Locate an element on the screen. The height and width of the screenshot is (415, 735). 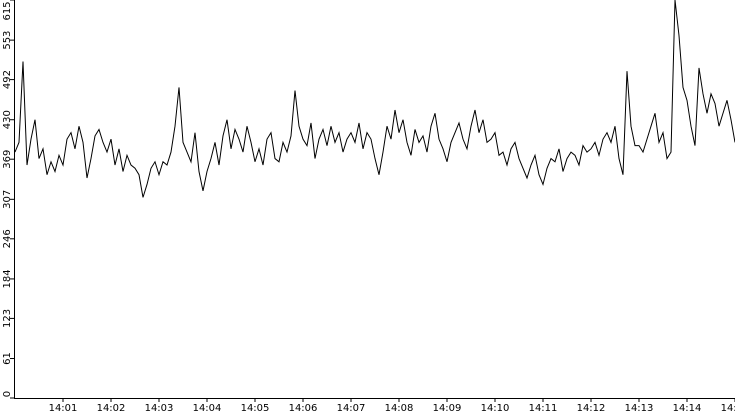
x-tick-label: 14:15 is located at coordinates (728, 408).